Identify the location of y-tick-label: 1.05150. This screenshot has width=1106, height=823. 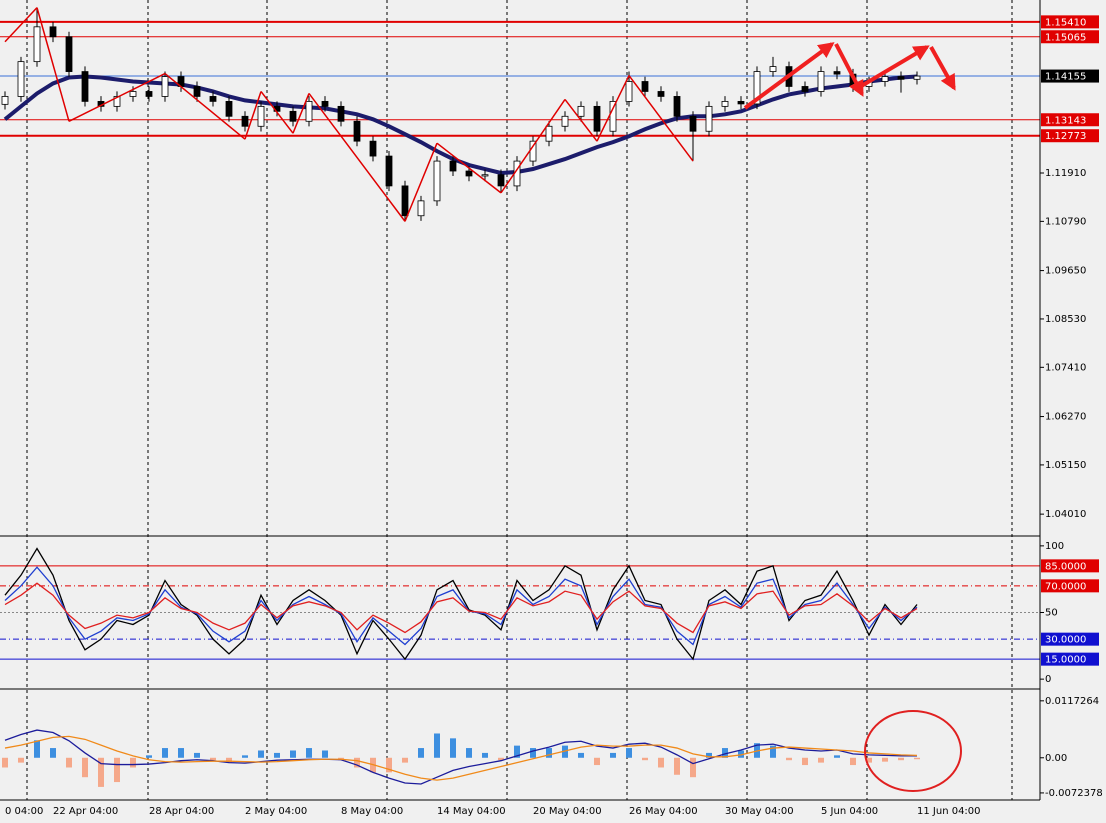
(1065, 465).